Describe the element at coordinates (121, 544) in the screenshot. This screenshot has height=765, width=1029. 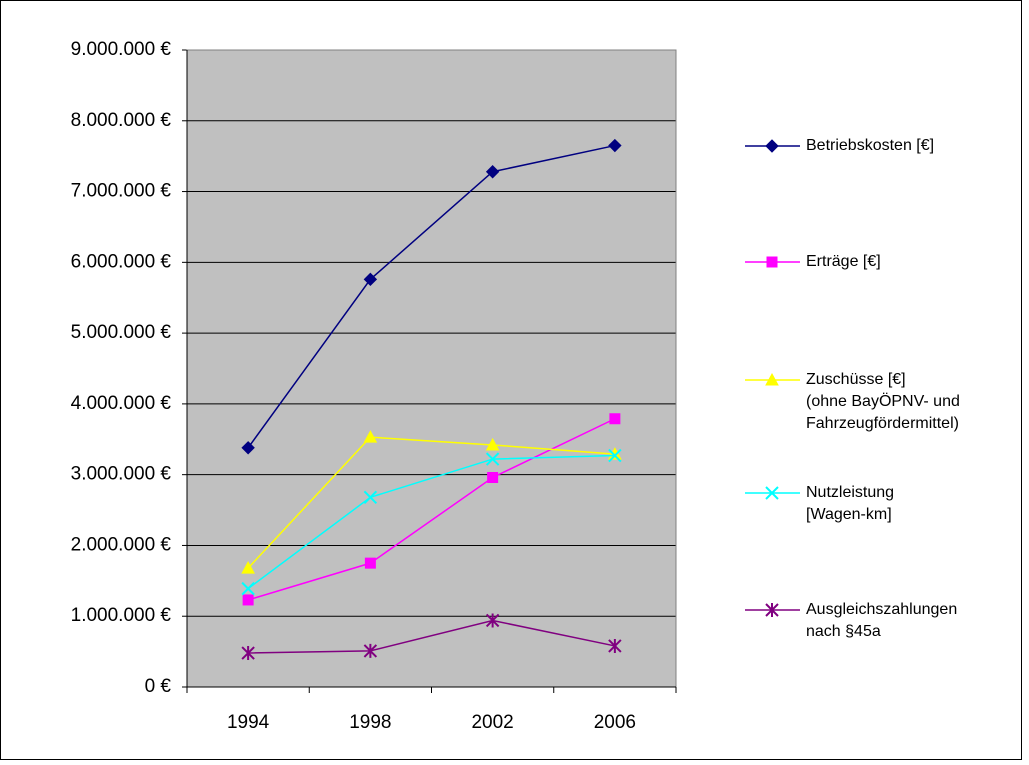
I see `y-tick-label: 2.000.000 €` at that location.